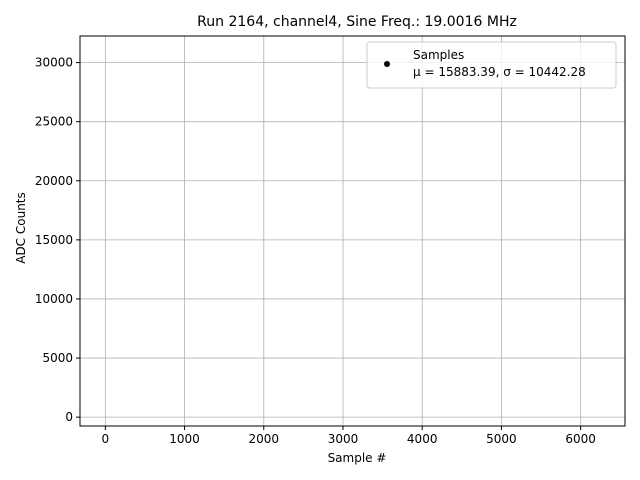 Image resolution: width=640 pixels, height=480 pixels. Describe the element at coordinates (57, 358) in the screenshot. I see `y-tick-label: 5000` at that location.